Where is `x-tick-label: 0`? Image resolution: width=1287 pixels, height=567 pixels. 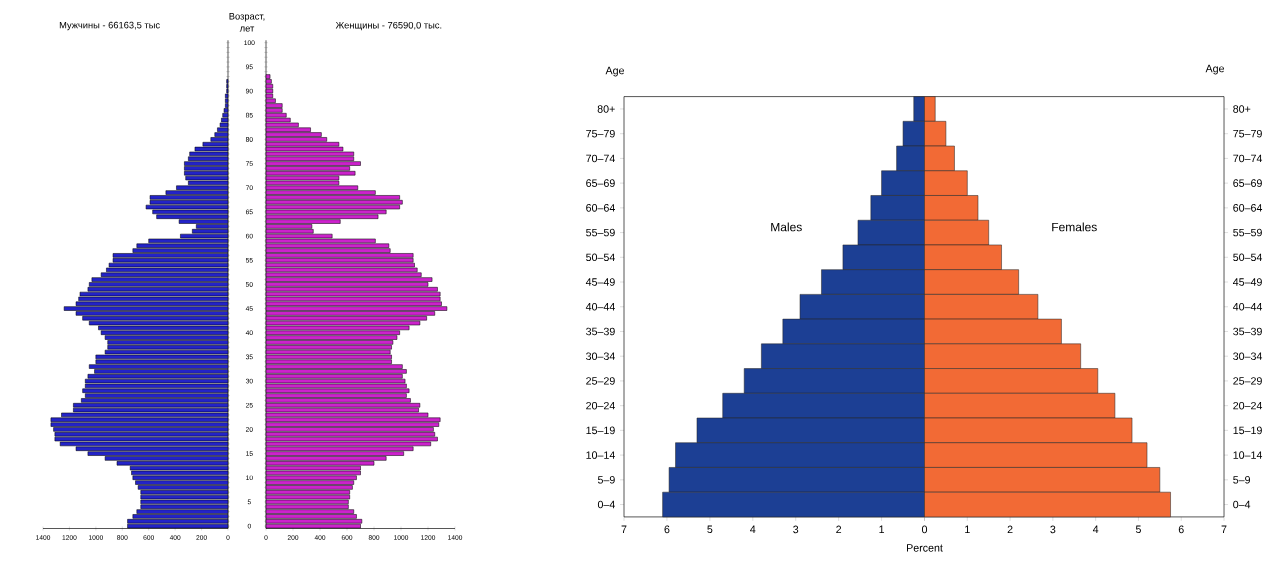
x-tick-label: 0 is located at coordinates (924, 529).